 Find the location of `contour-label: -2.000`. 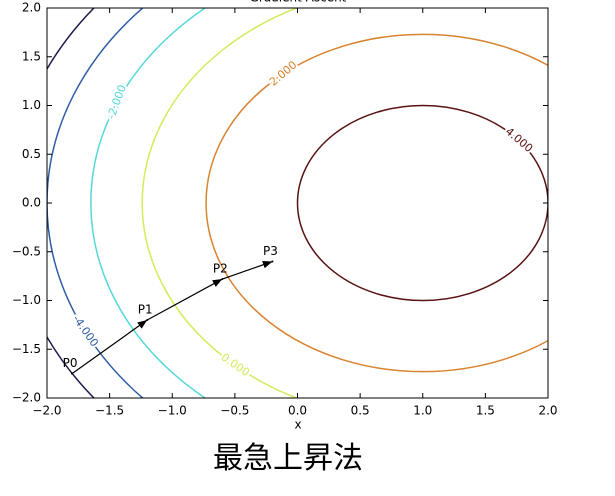

contour-label: -2.000 is located at coordinates (117, 102).